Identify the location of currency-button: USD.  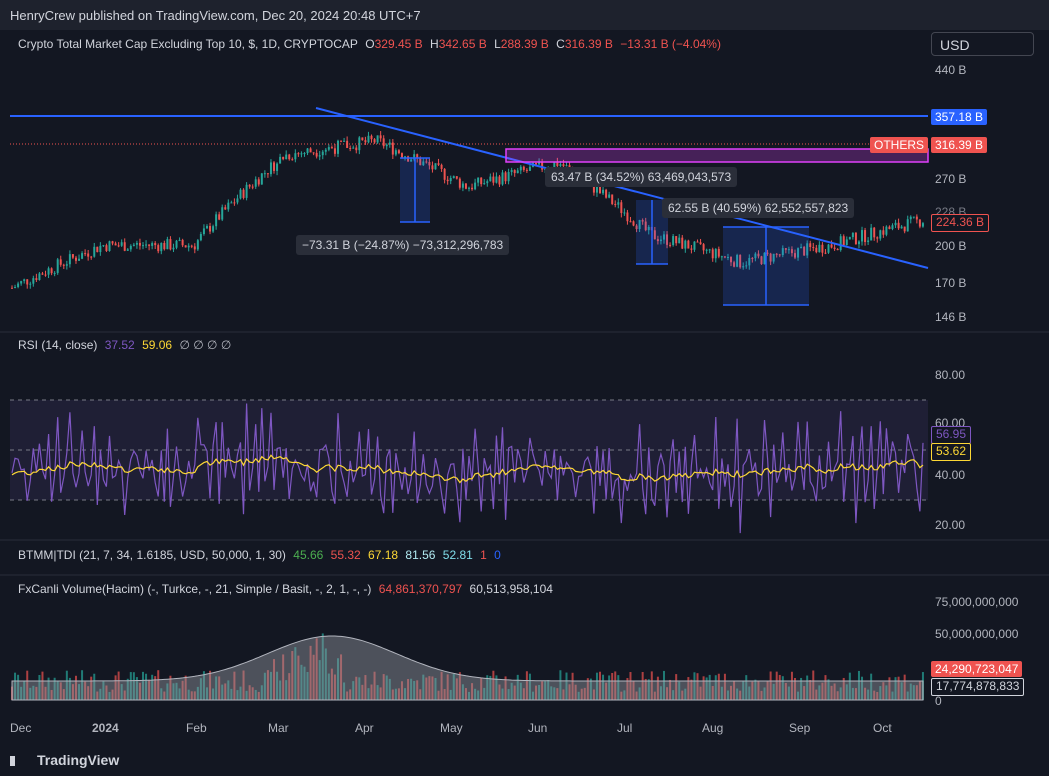
(982, 44).